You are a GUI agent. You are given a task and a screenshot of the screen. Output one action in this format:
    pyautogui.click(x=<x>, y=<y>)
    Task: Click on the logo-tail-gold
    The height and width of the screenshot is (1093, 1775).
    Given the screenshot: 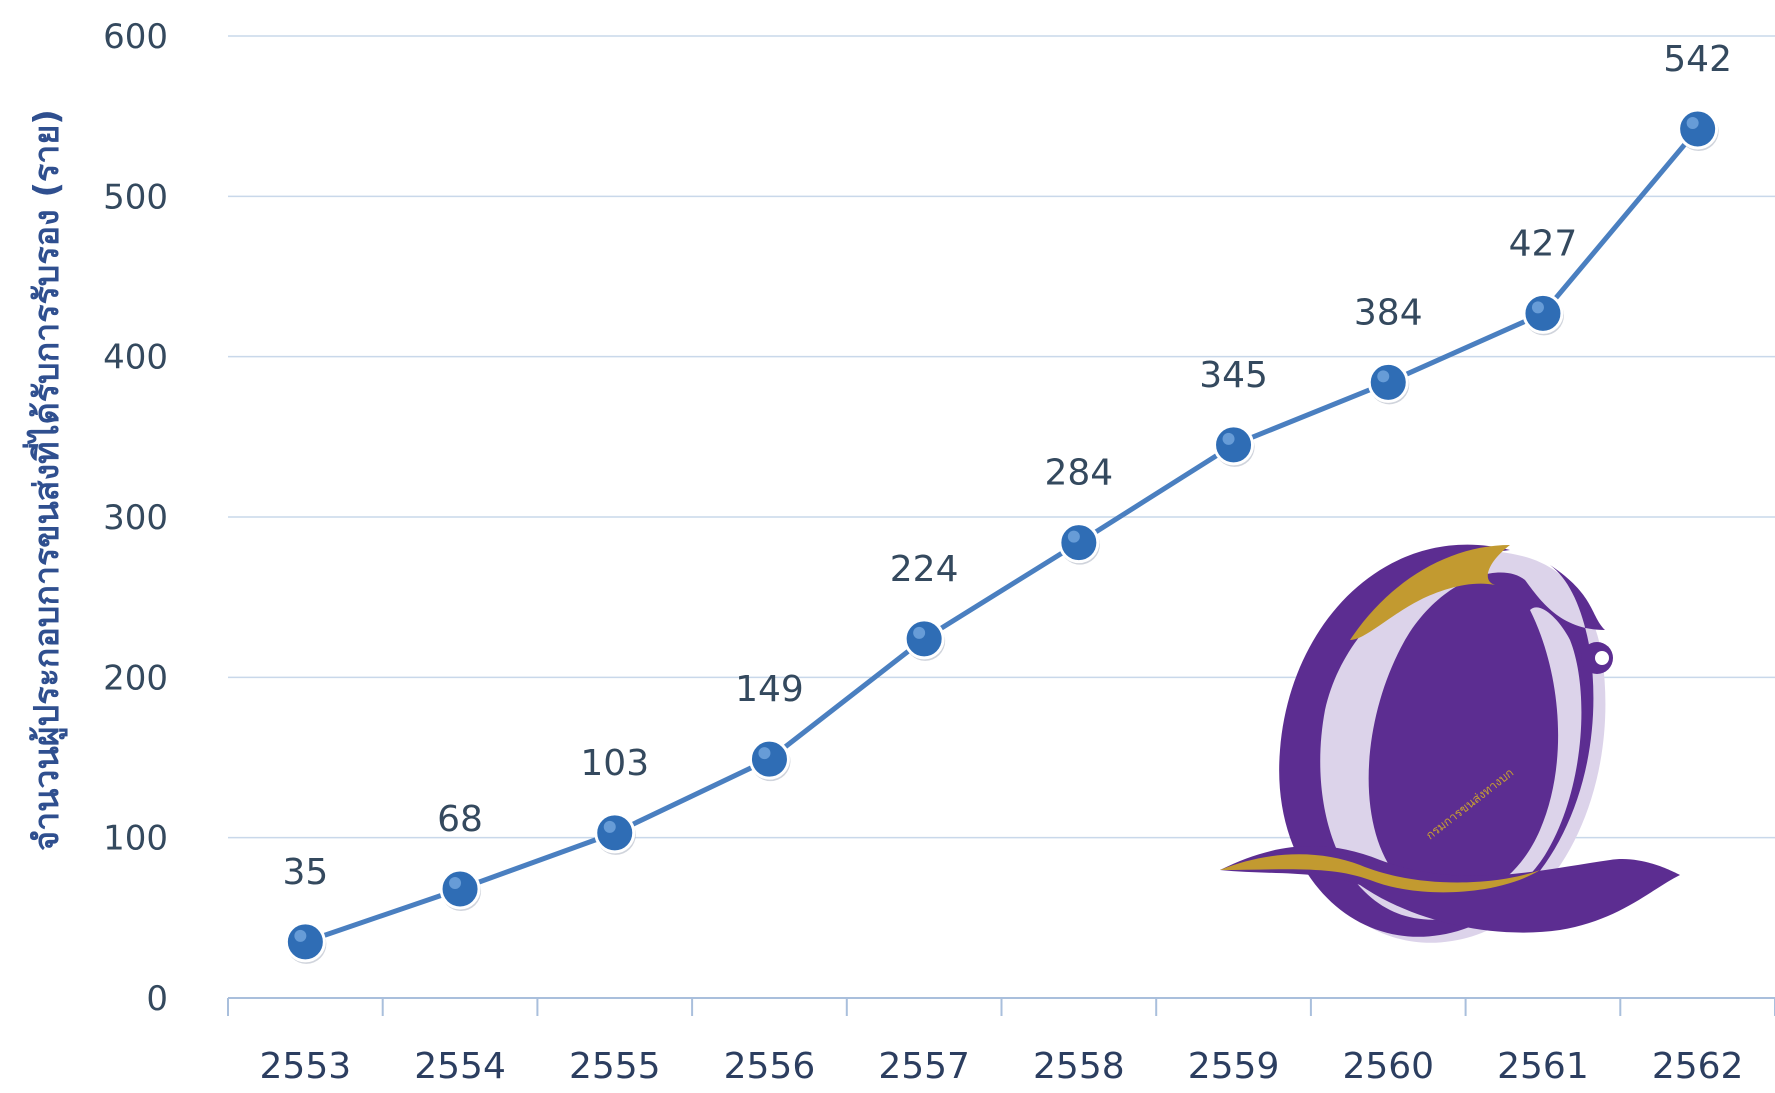 What is the action you would take?
    pyautogui.click(x=1380, y=873)
    